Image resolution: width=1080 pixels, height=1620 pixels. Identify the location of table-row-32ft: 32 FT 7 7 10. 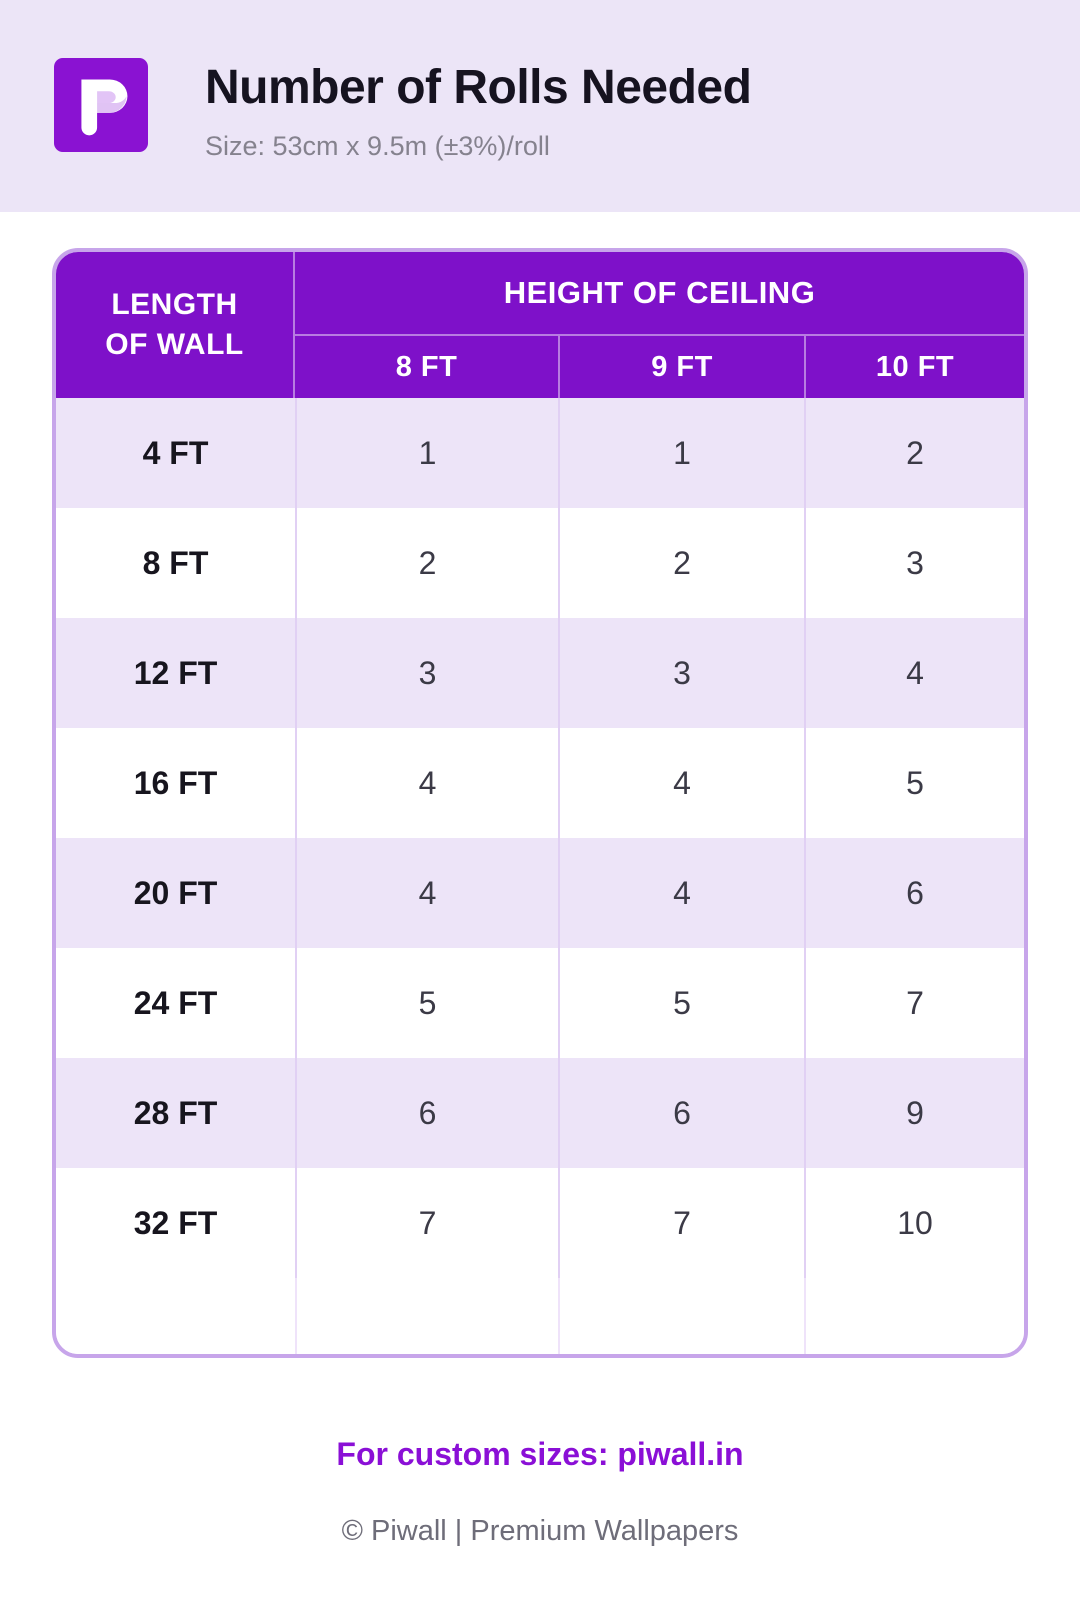
(540, 1223).